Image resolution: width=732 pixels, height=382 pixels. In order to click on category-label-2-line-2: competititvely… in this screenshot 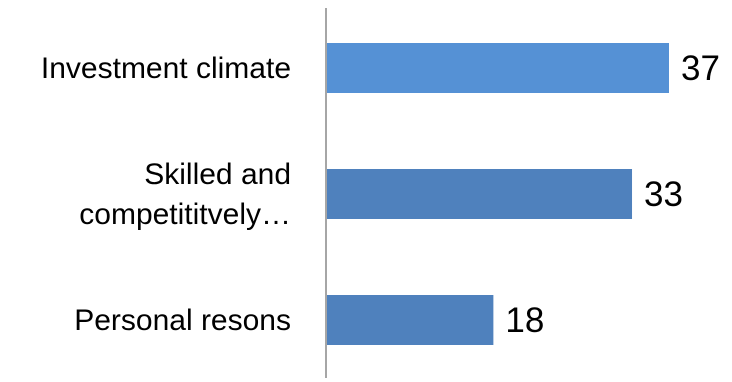, I will do `click(185, 214)`.